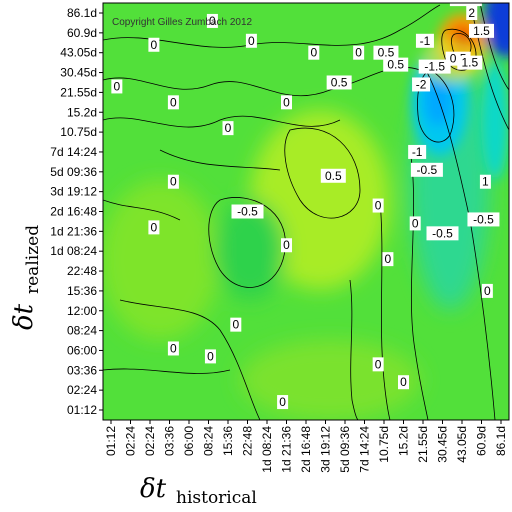 This screenshot has height=512, width=512. I want to click on x-tick-label: 30.45d, so click(443, 444).